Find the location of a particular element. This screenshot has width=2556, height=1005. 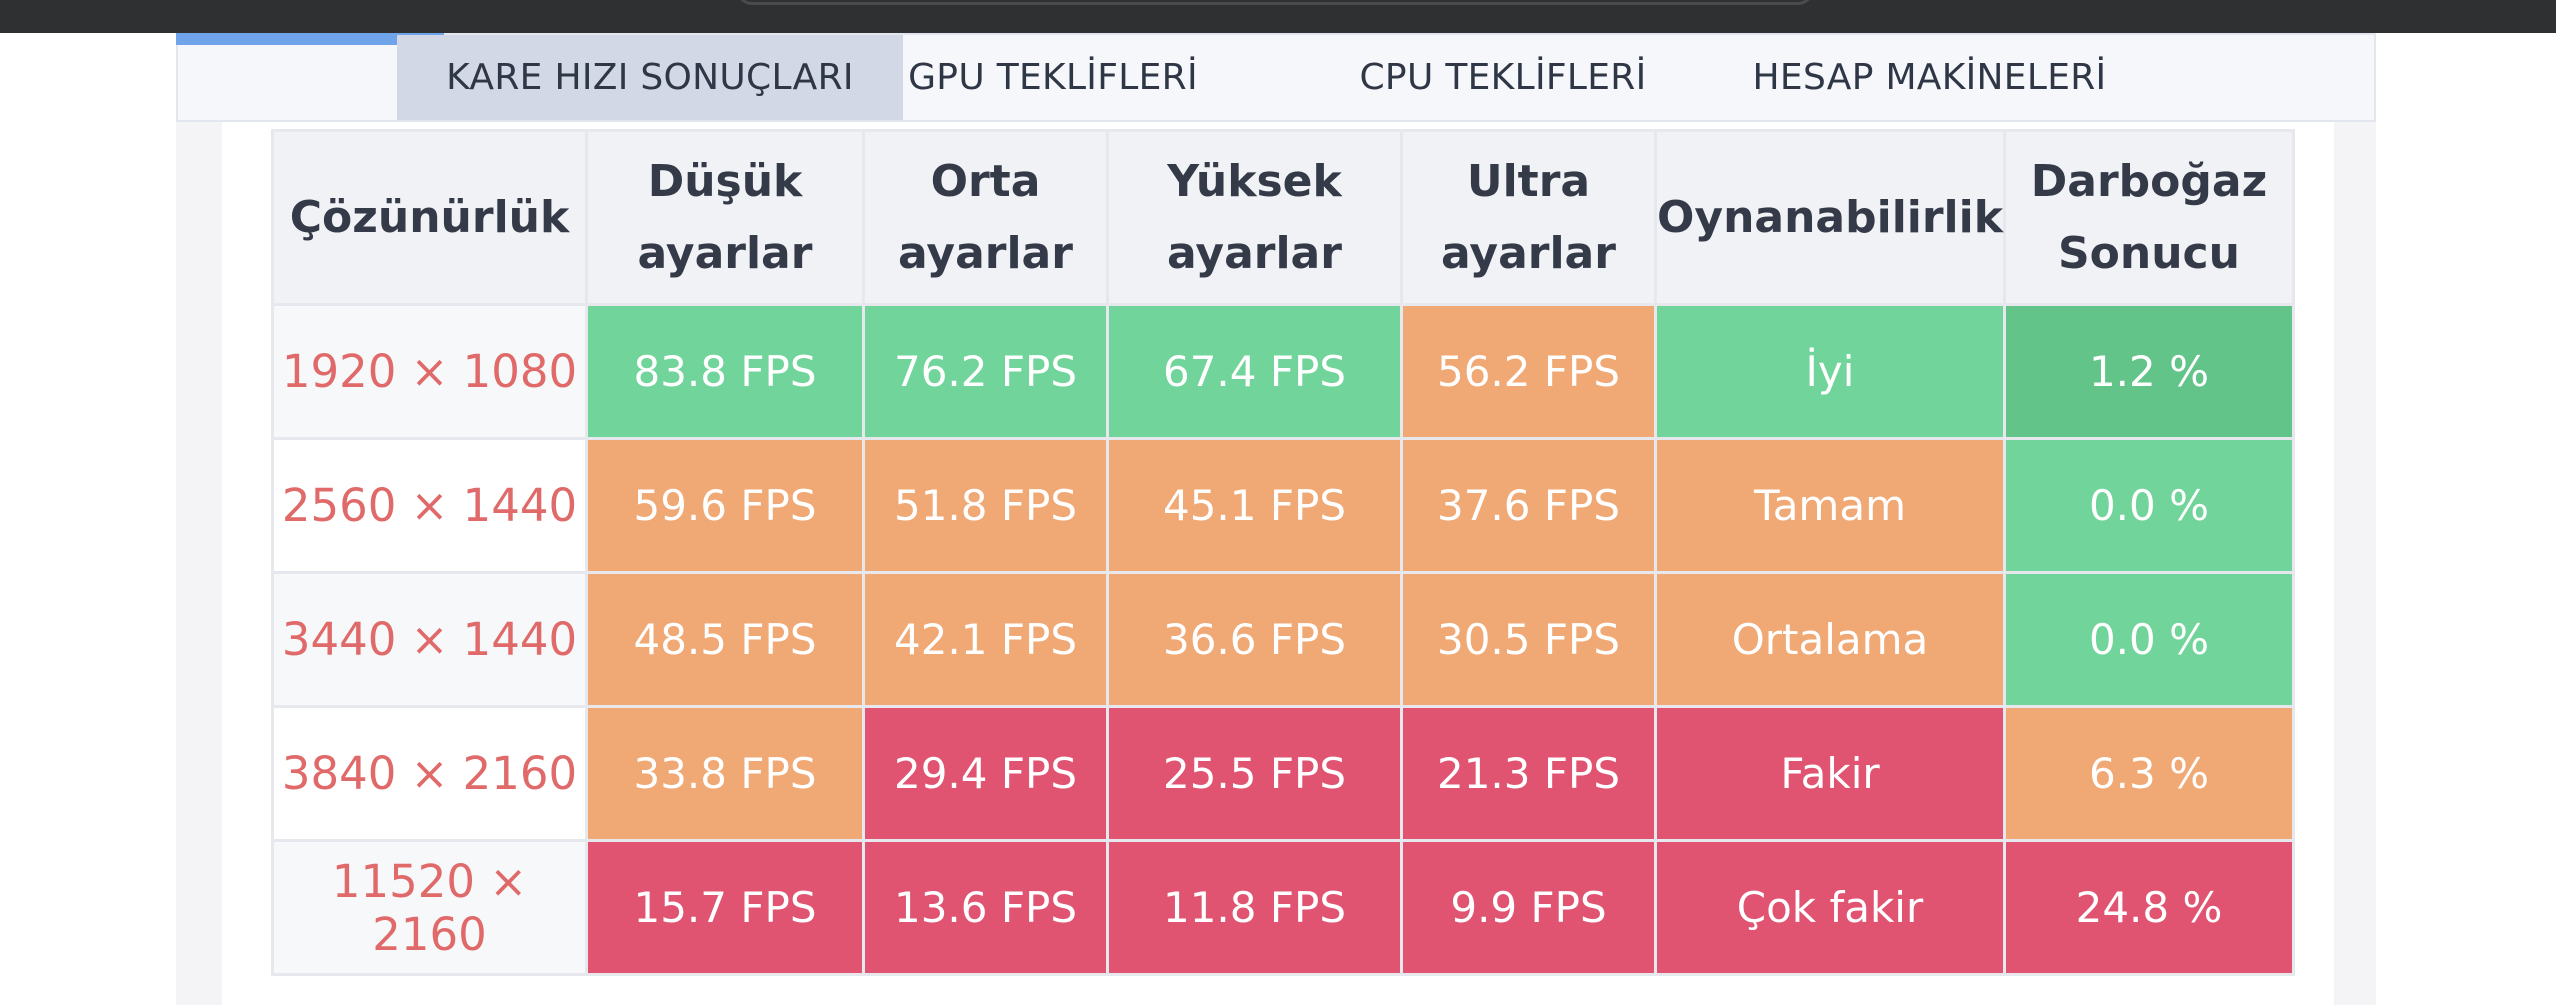

tab-bar-filler is located at coordinates (2265, 77).